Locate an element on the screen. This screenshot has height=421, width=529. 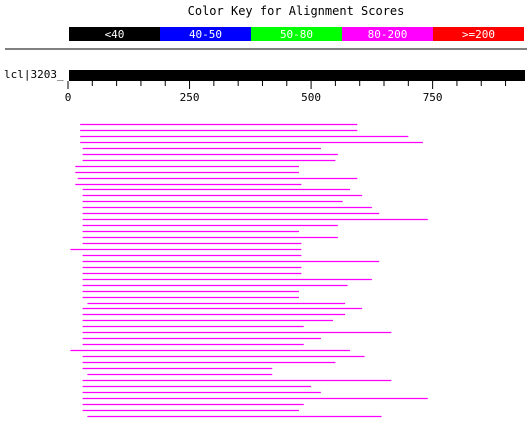
color-key-item: >=200 is located at coordinates (478, 34).